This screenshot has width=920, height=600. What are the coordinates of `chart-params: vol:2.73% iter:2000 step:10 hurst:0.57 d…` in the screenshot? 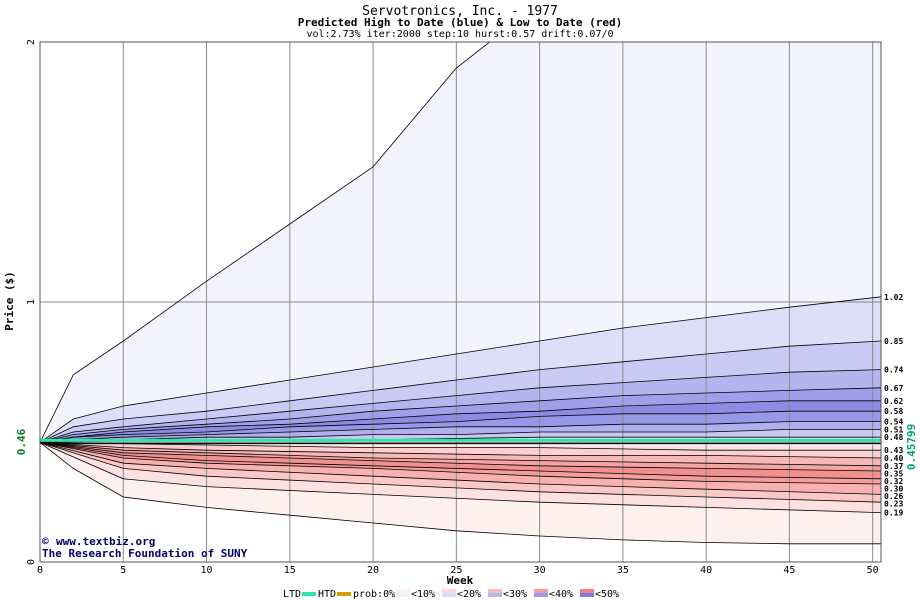 It's located at (459, 34).